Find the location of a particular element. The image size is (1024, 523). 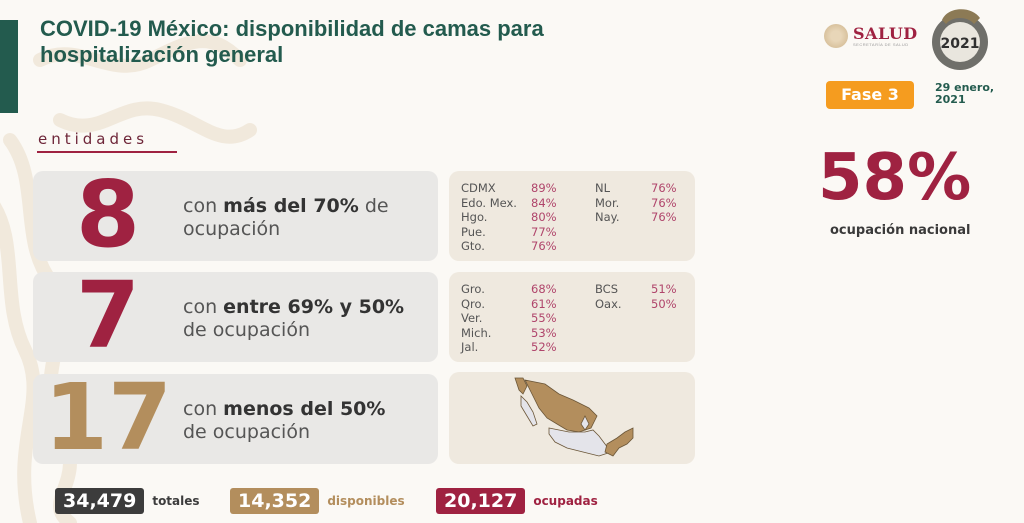

category-card-low: 17 con menos del 50% de ocupación is located at coordinates (235, 418).